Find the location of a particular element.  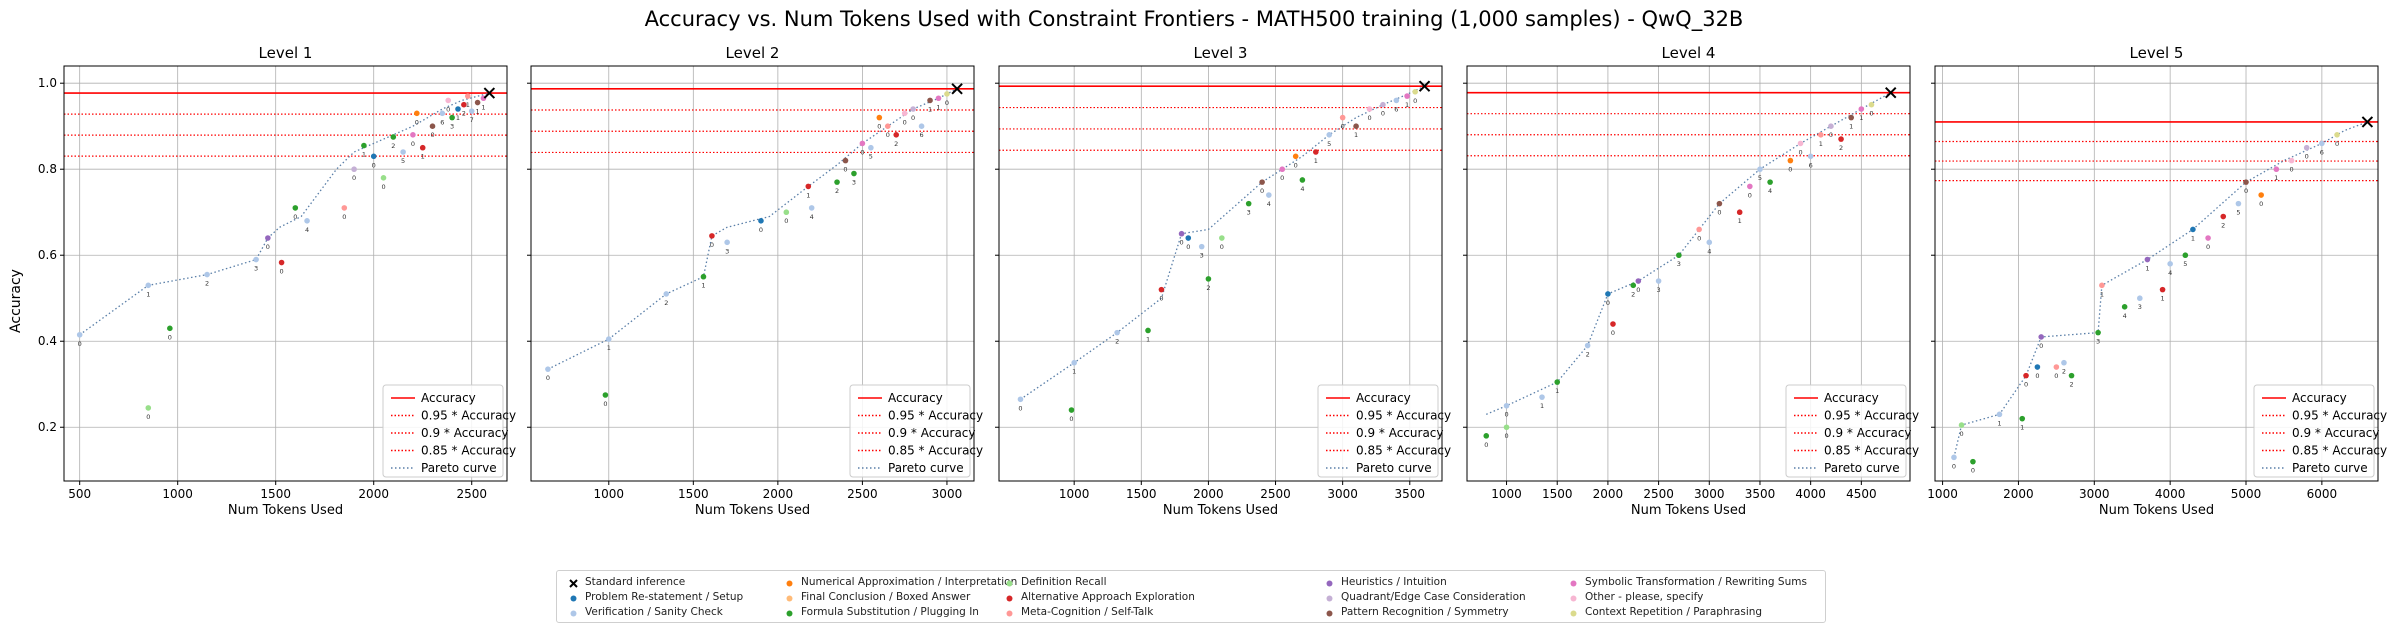

y-tick-label: 0.8 is located at coordinates (47, 169).